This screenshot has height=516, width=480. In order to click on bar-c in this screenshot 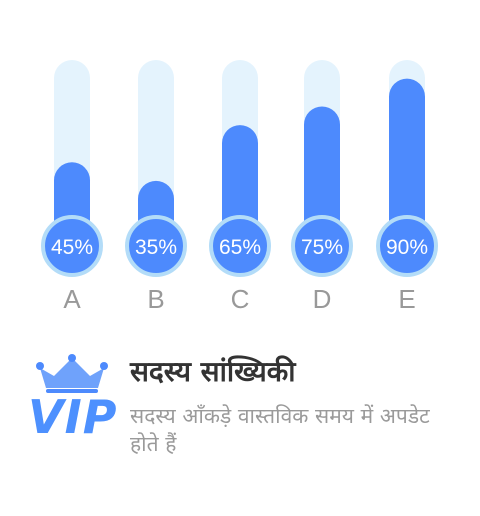, I will do `click(240, 185)`.